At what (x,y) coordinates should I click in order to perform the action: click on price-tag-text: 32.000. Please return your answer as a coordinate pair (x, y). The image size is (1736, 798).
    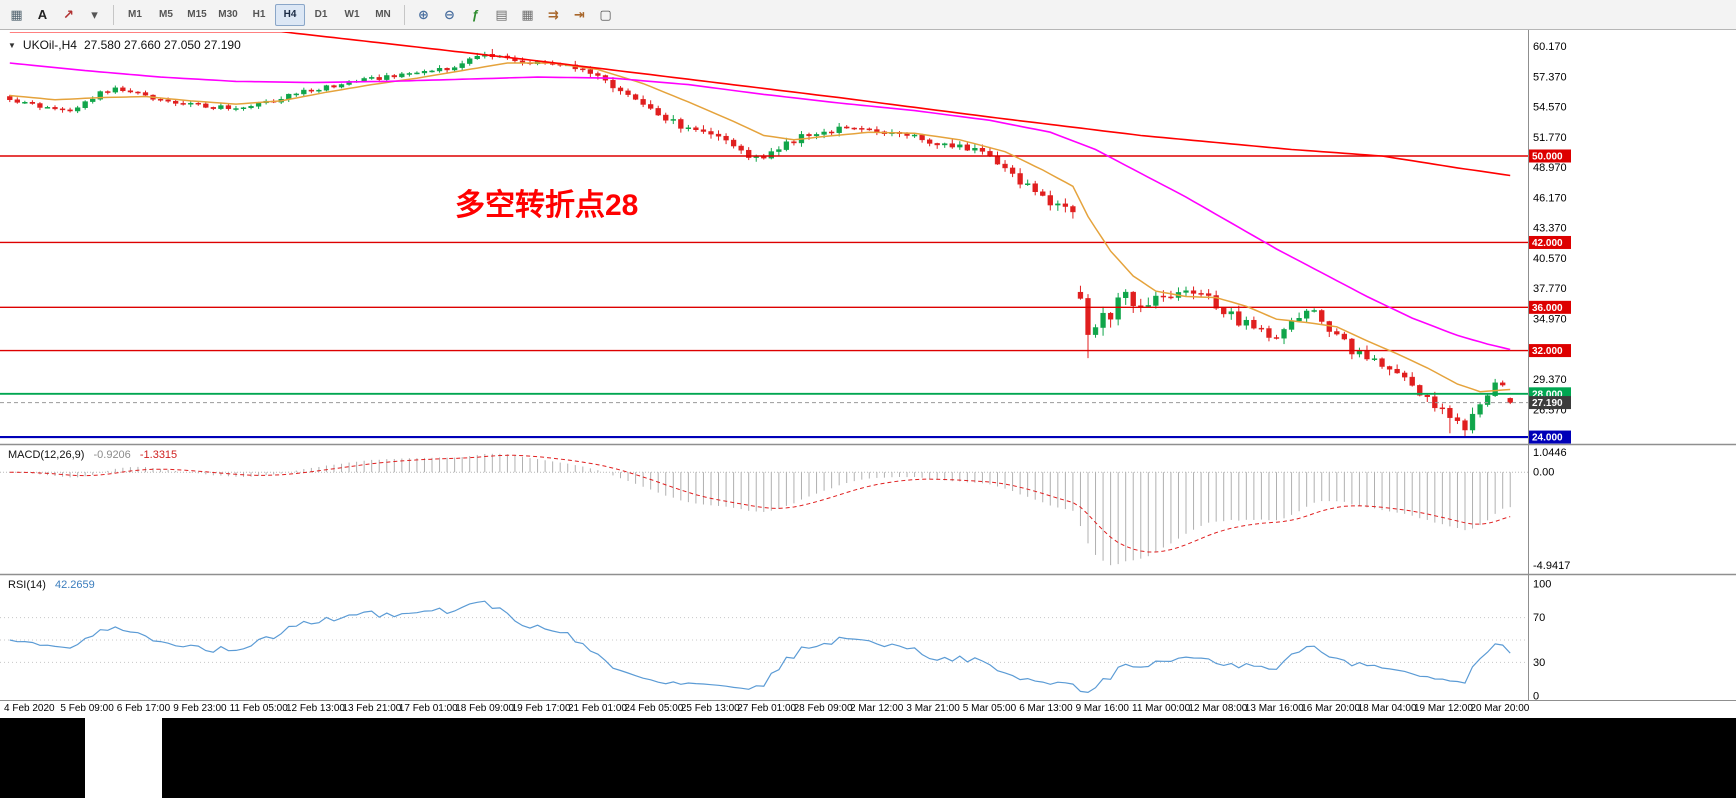
    Looking at the image, I should click on (1547, 351).